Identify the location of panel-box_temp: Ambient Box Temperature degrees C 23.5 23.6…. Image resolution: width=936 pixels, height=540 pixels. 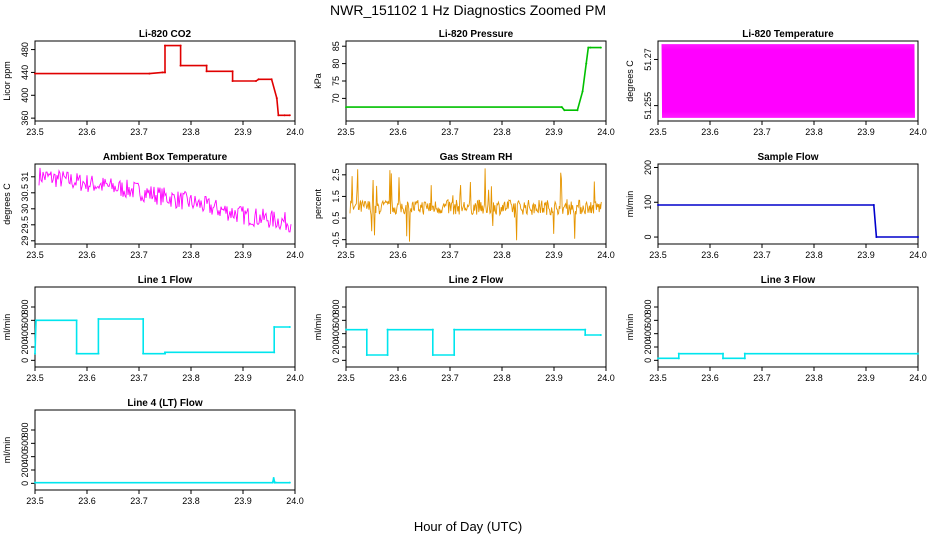
(153, 206).